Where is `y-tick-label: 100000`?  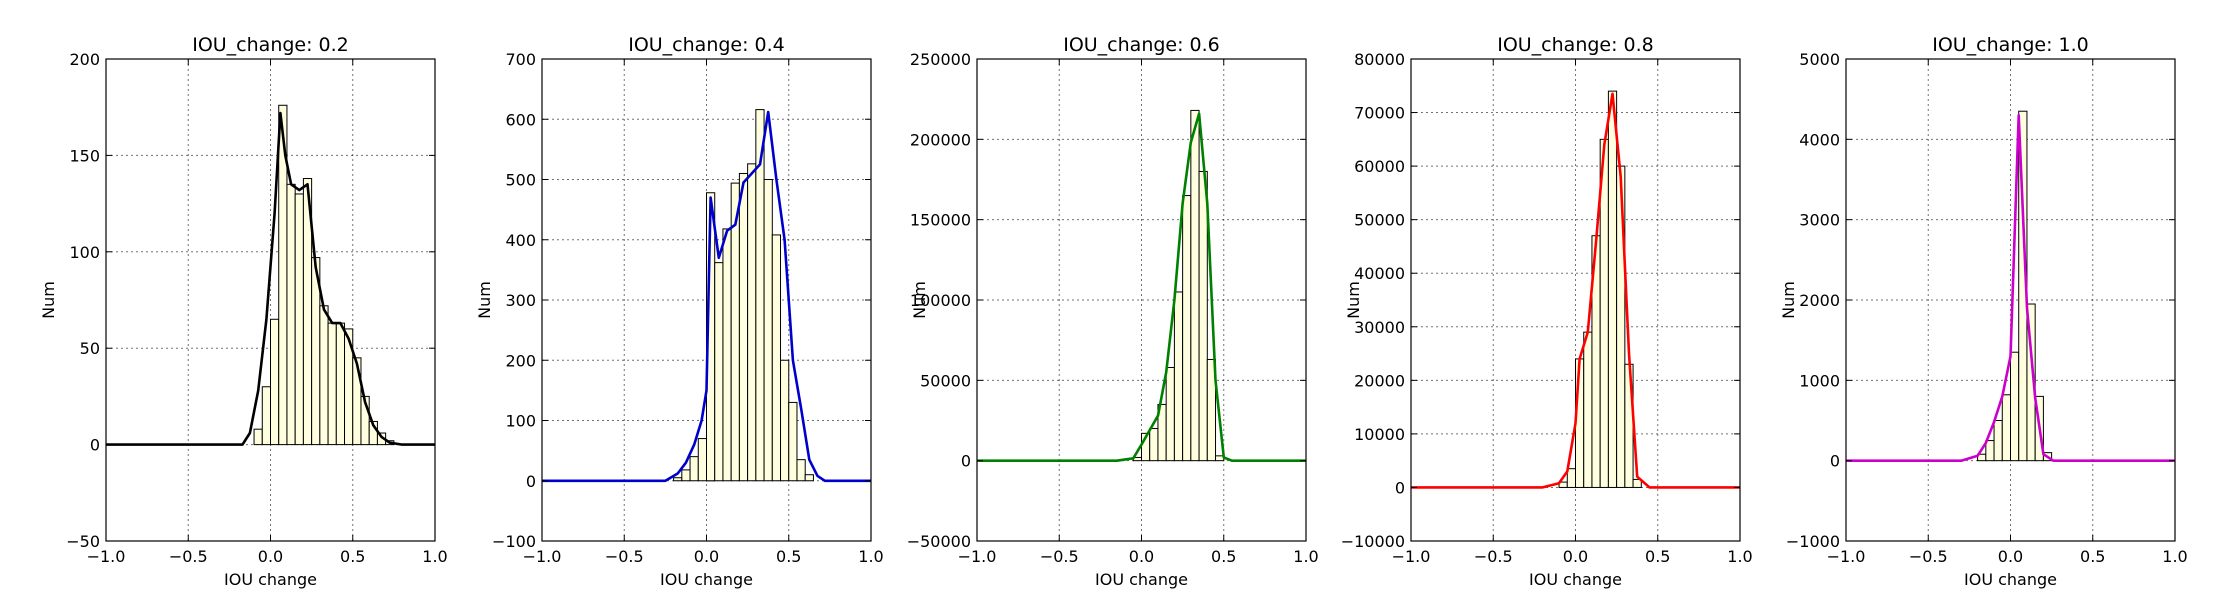
y-tick-label: 100000 is located at coordinates (940, 300).